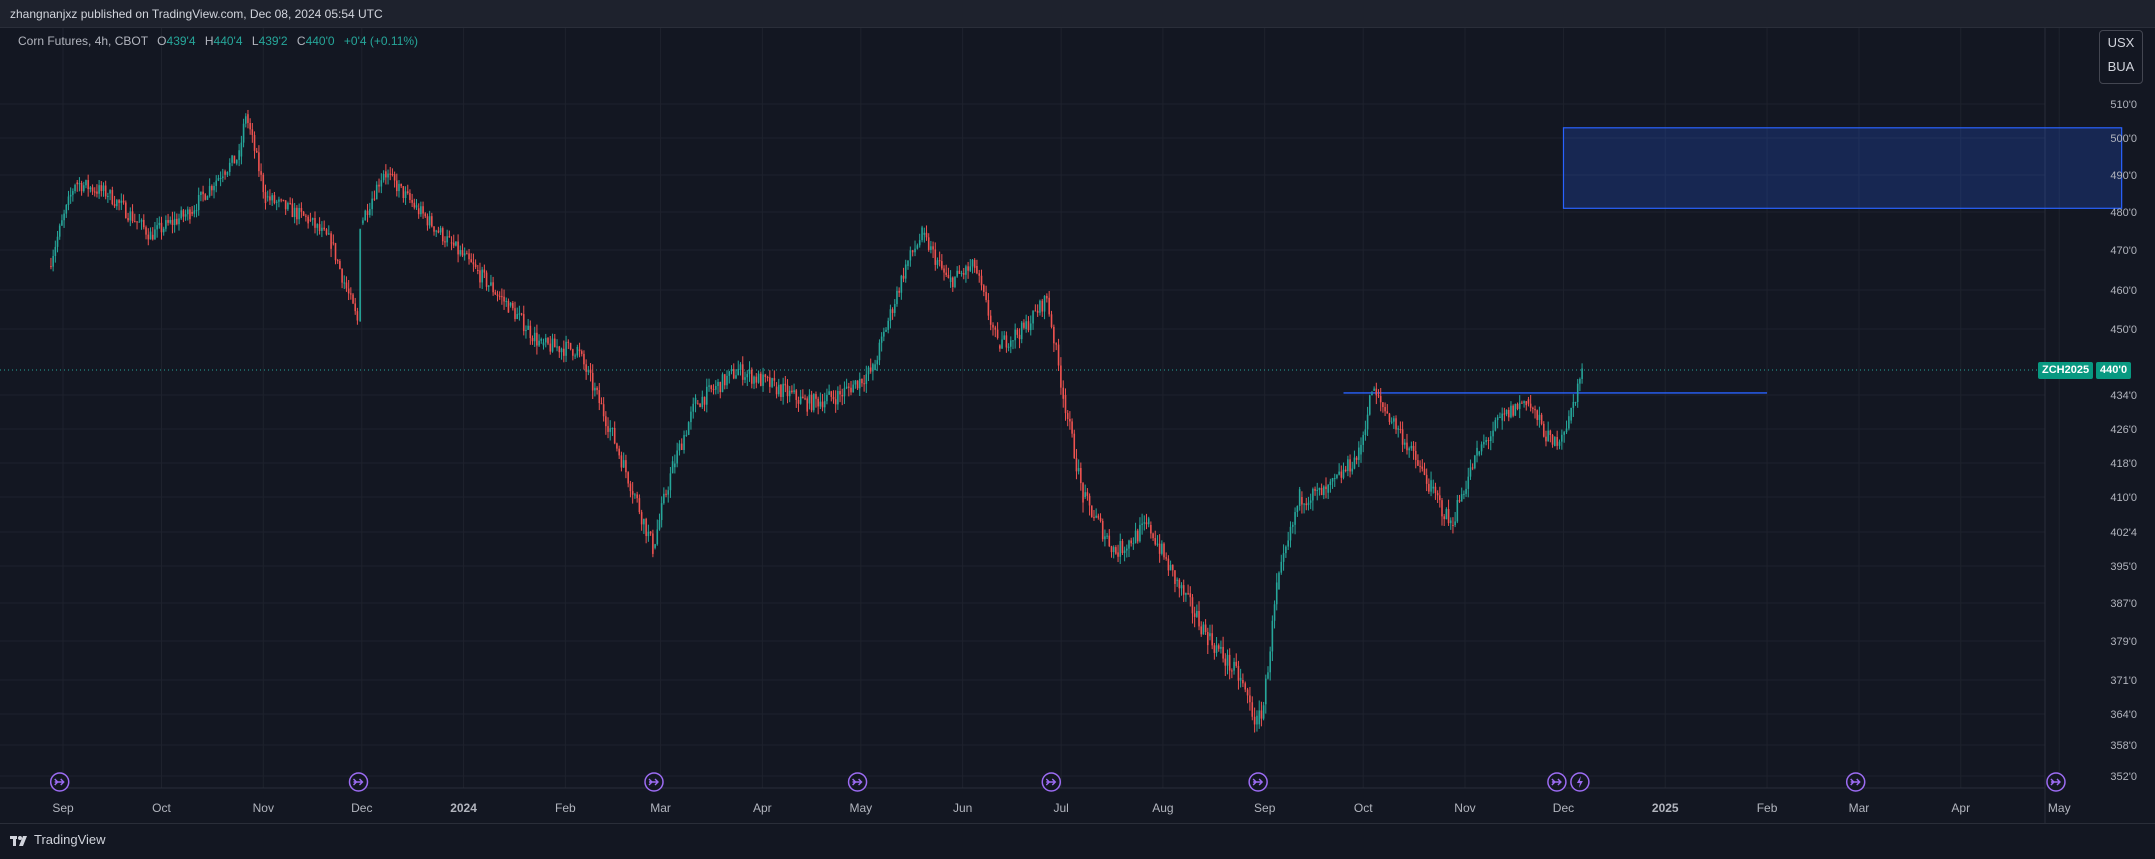 The image size is (2155, 859). Describe the element at coordinates (2123, 251) in the screenshot. I see `y-tick-label: 470'0` at that location.